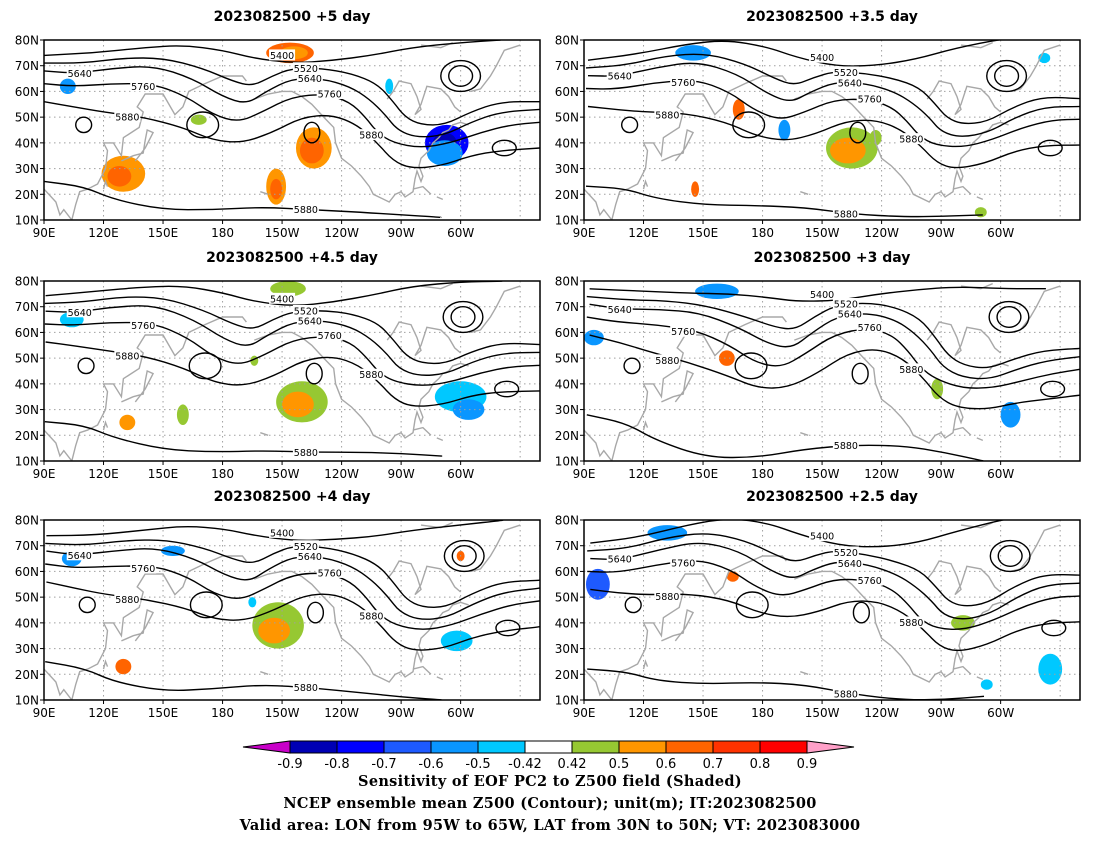  What do you see at coordinates (292, 610) in the screenshot?
I see `map-frame` at bounding box center [292, 610].